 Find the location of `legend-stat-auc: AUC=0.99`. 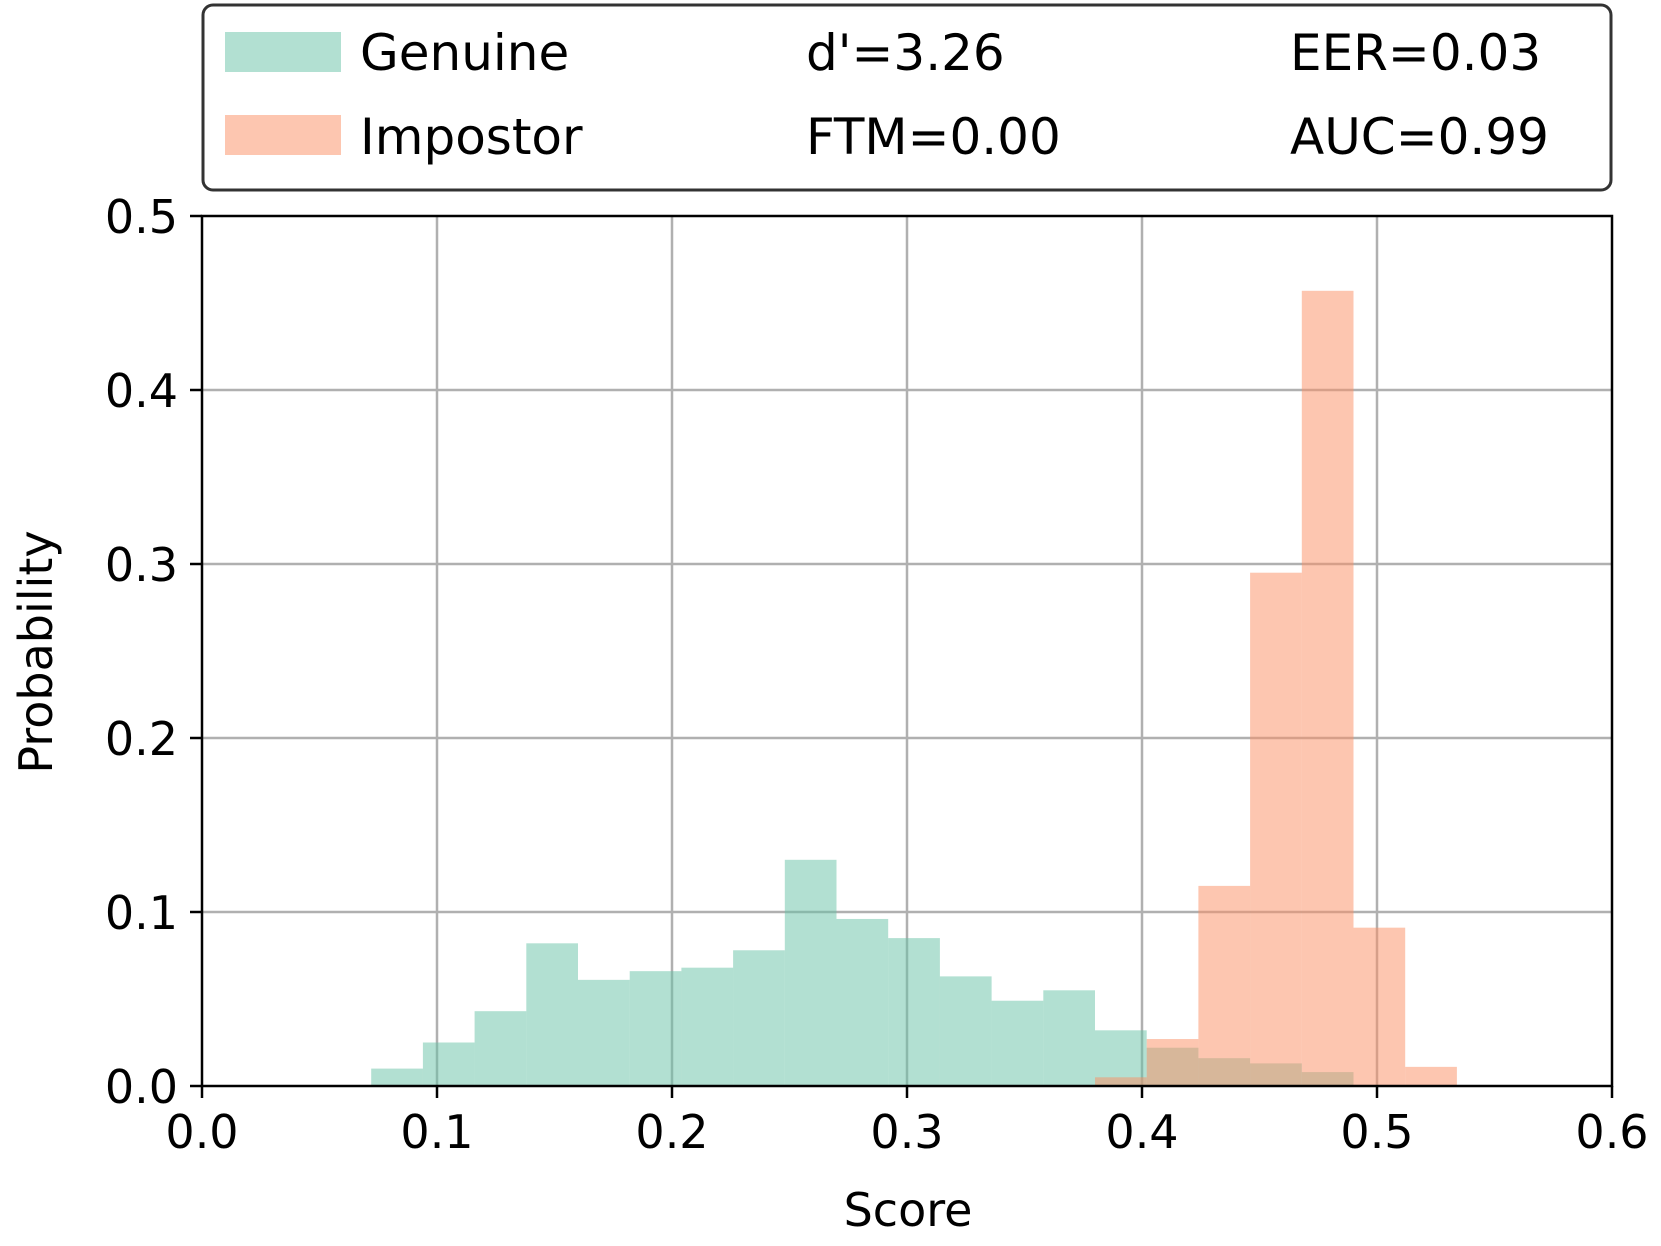

legend-stat-auc: AUC=0.99 is located at coordinates (1419, 137).